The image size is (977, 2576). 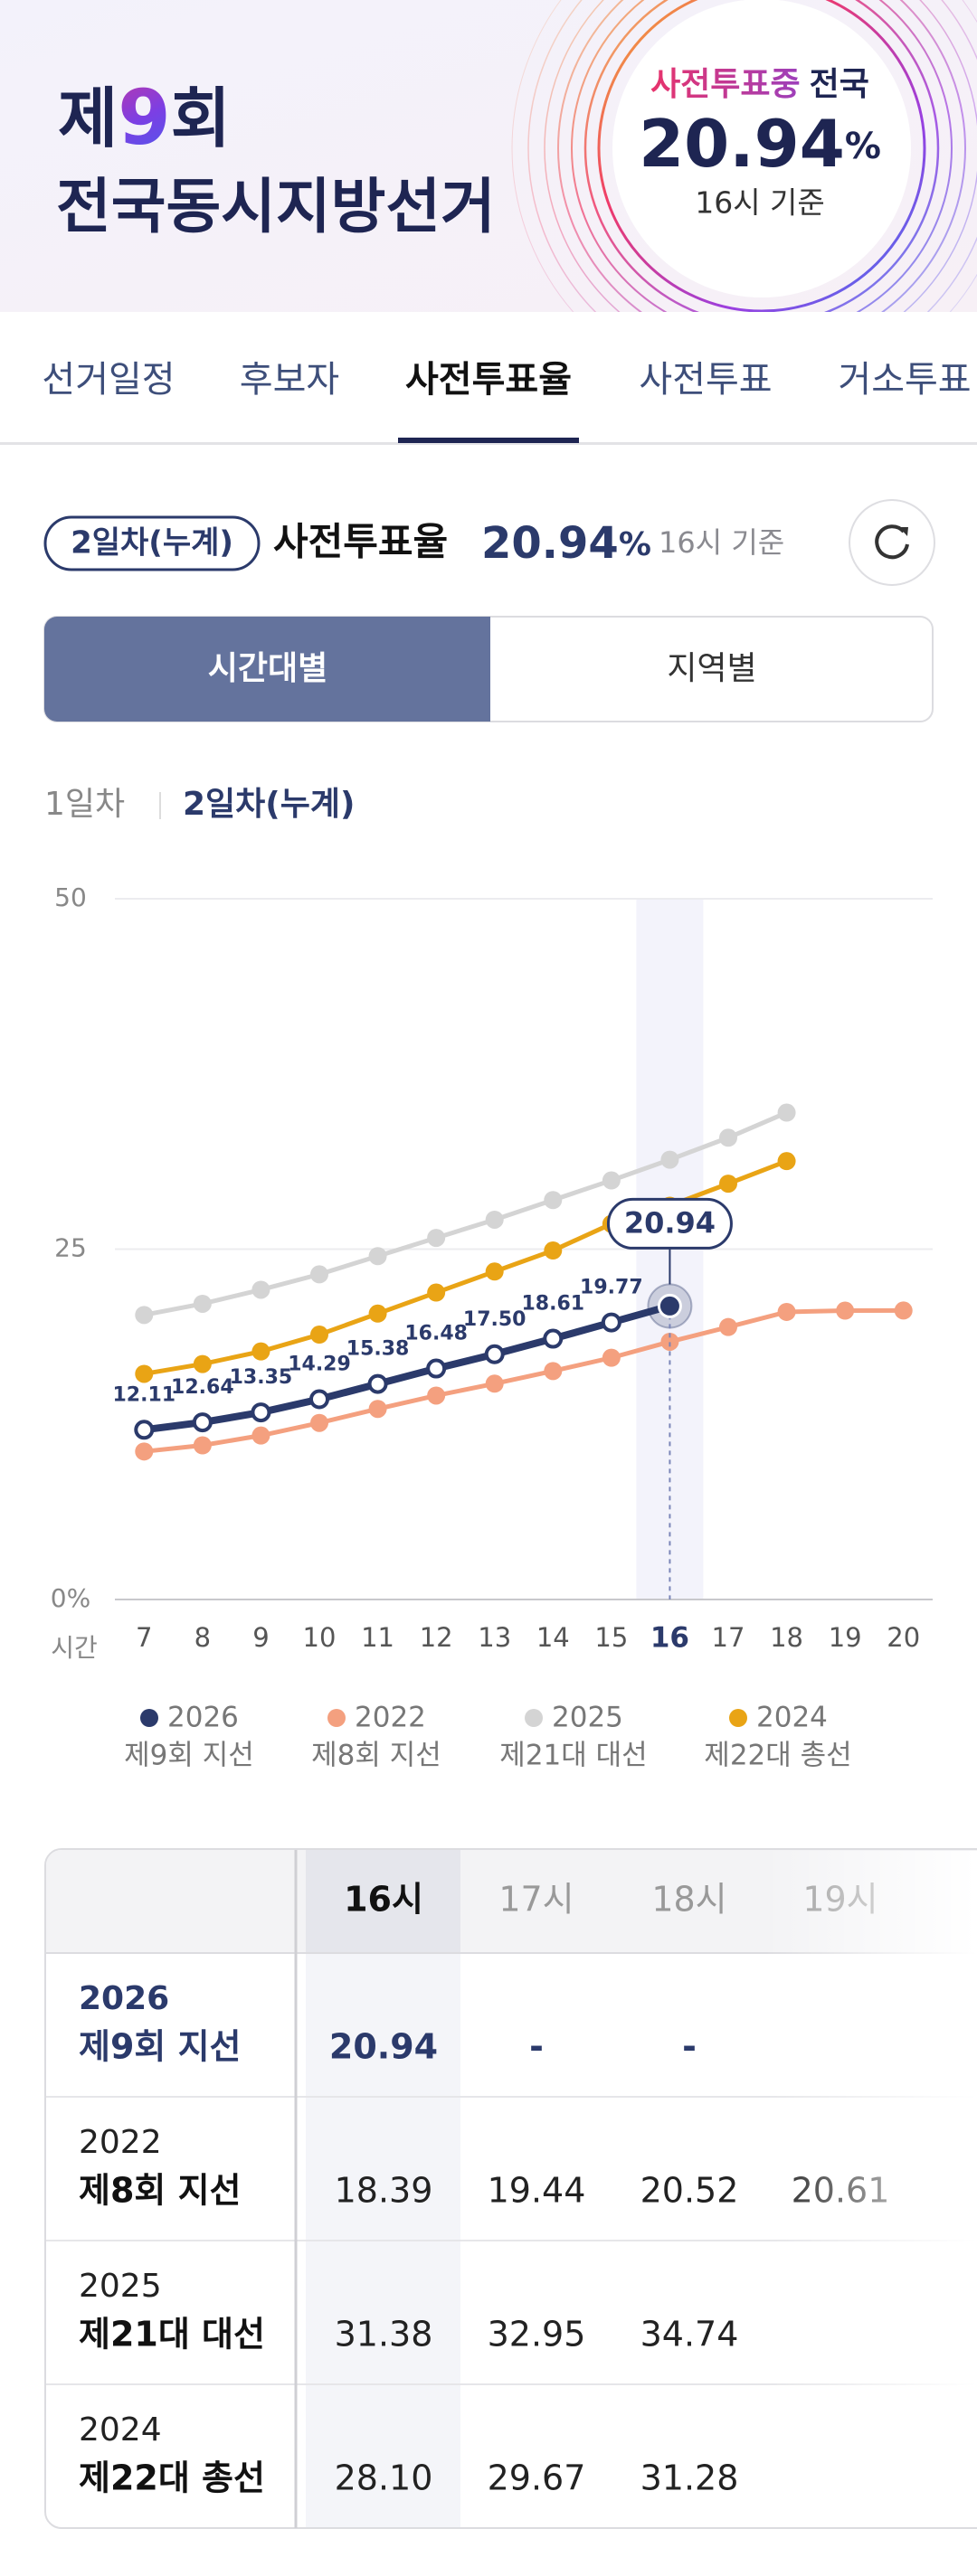 What do you see at coordinates (108, 380) in the screenshot?
I see `tab: 선거일정` at bounding box center [108, 380].